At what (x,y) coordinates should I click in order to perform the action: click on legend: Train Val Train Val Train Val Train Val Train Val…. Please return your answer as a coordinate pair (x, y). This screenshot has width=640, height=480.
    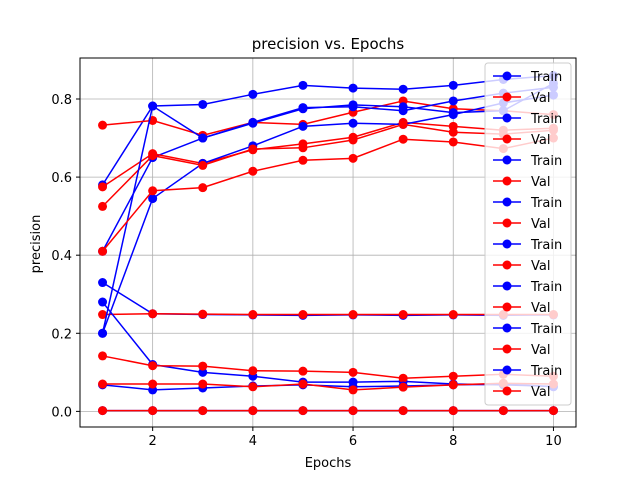
    Looking at the image, I should click on (528, 234).